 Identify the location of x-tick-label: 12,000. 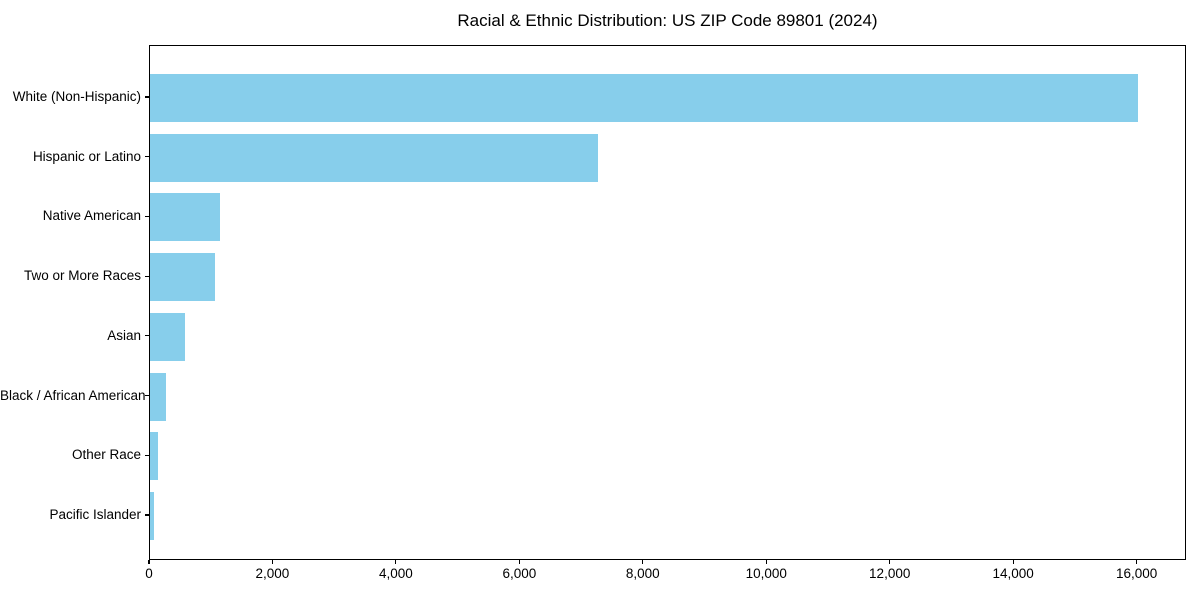
(890, 573).